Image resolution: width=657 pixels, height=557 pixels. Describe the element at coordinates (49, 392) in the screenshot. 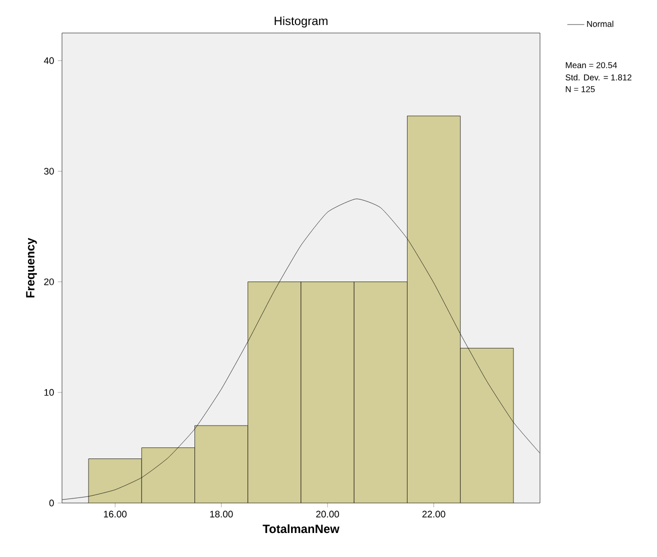

I see `y-tick-label: 10` at that location.